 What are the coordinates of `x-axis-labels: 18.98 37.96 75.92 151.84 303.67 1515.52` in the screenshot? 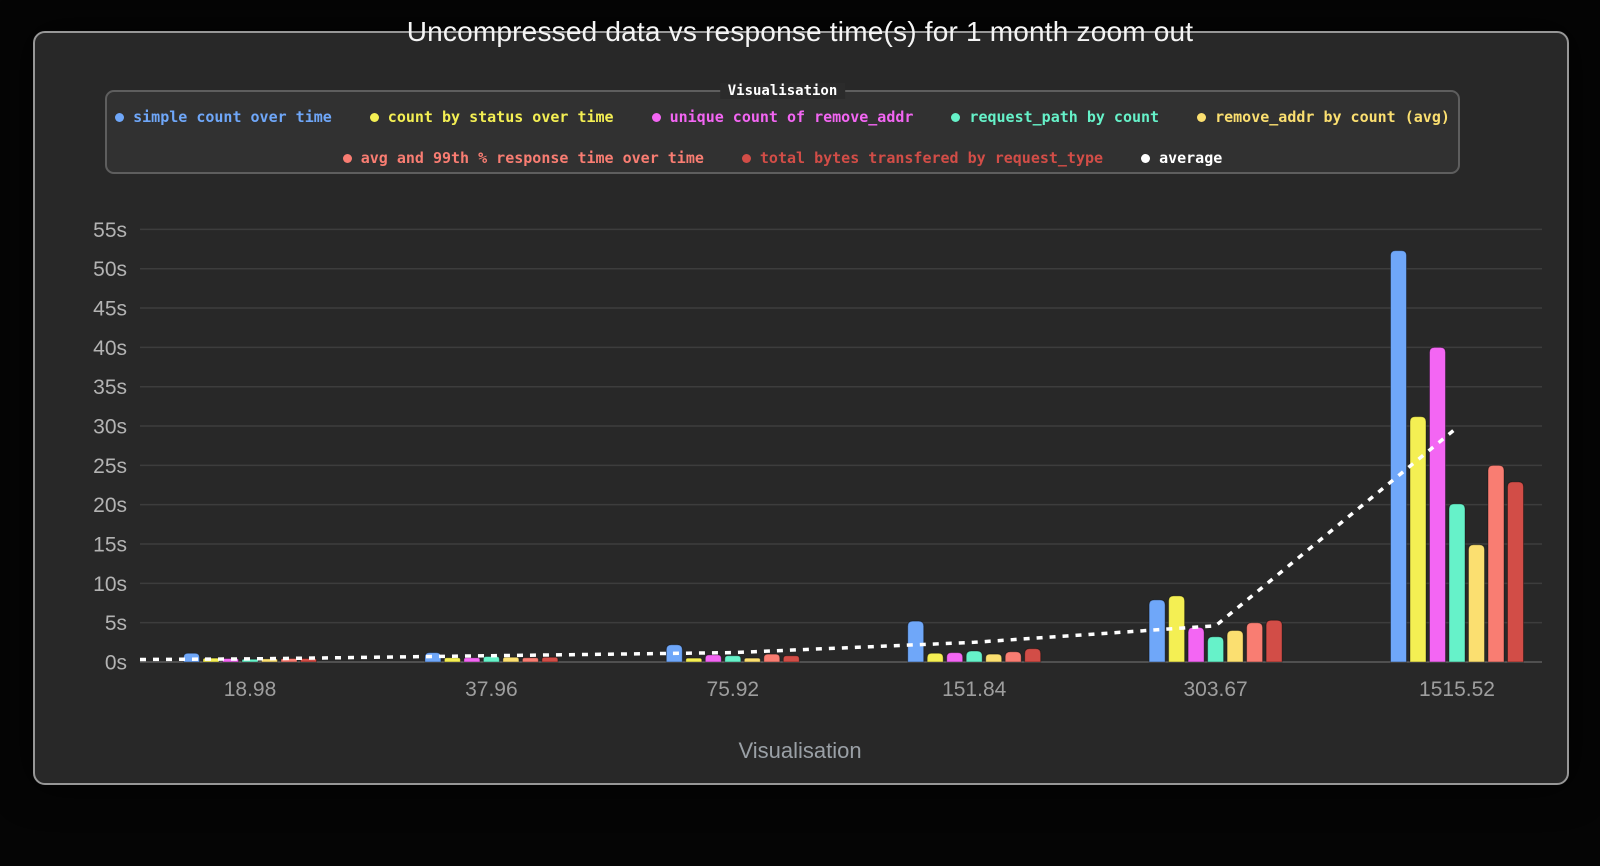 It's located at (859, 689).